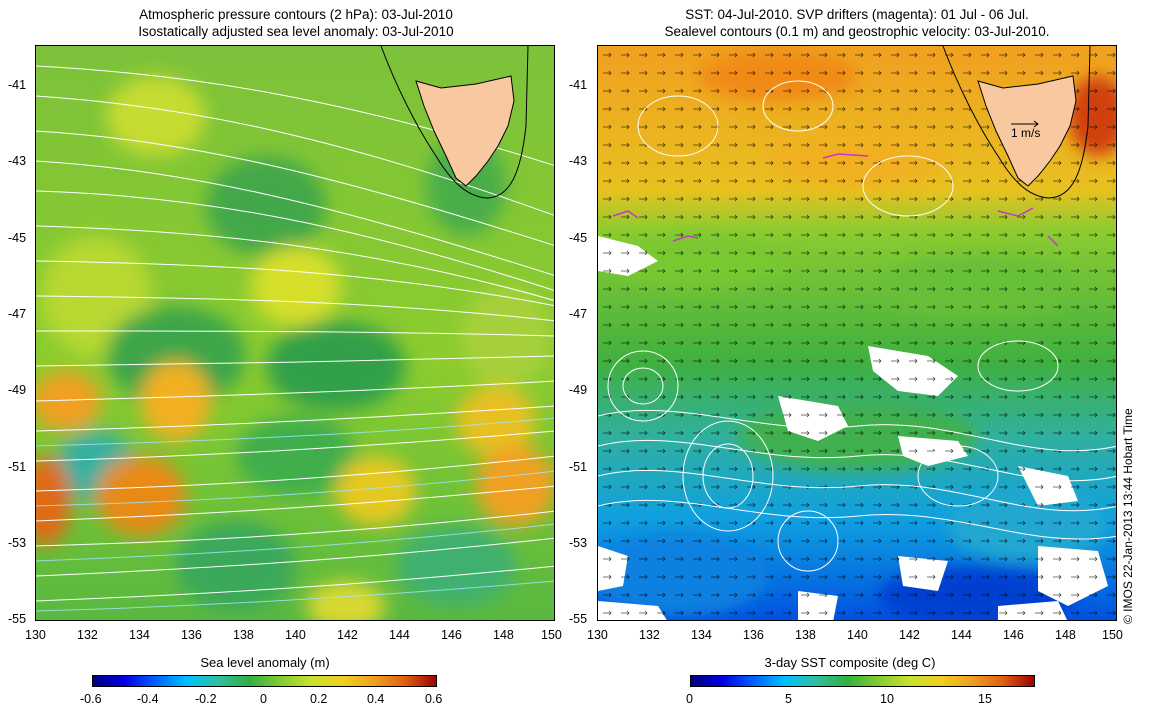  Describe the element at coordinates (503, 635) in the screenshot. I see `left-lon-tick: 148` at that location.